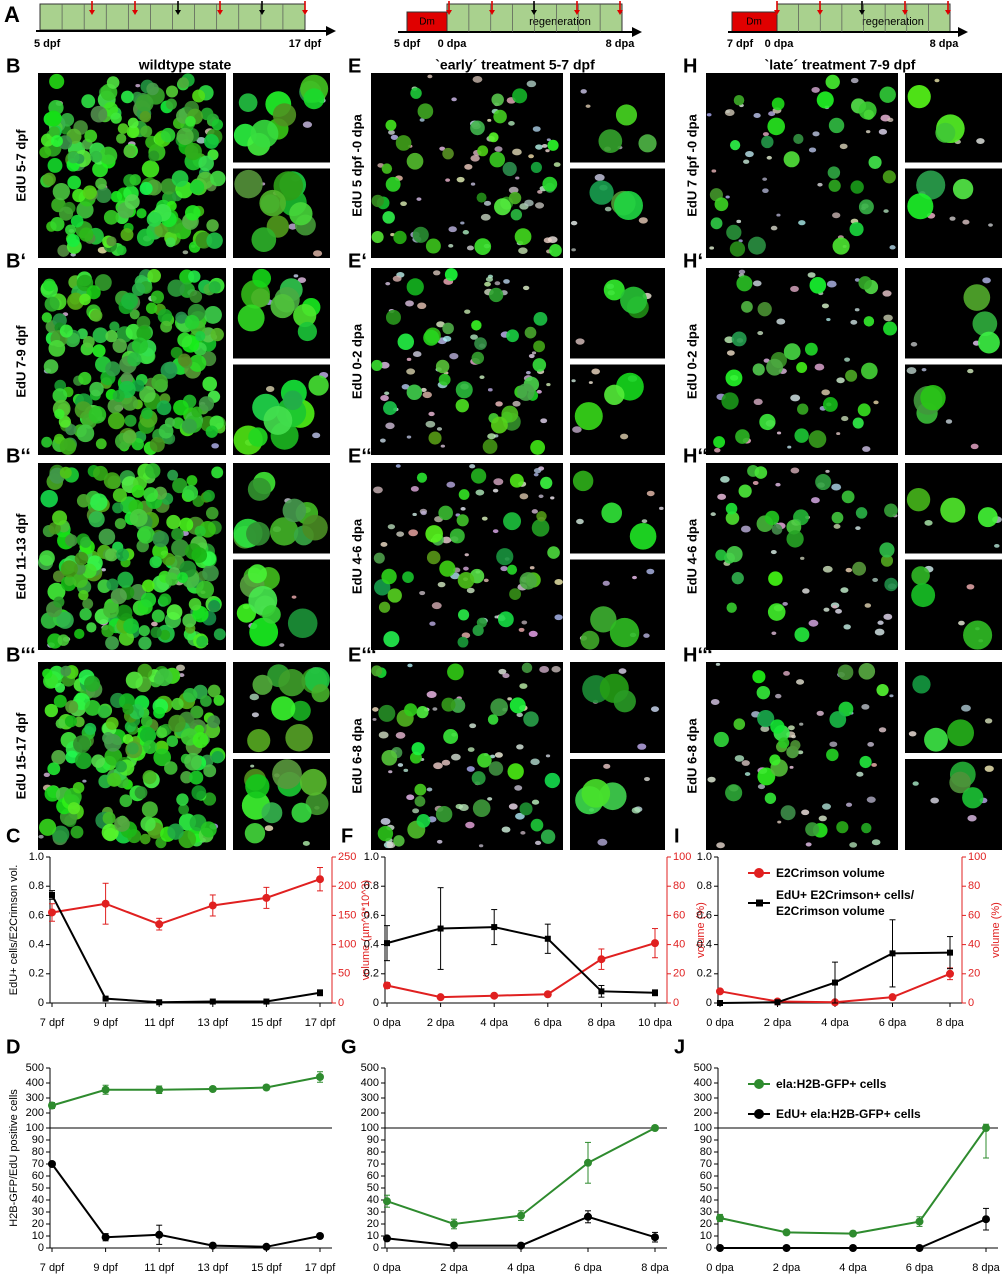  Describe the element at coordinates (366, 930) in the screenshot. I see `y2-axis-label: volume (µm^3*10^3)` at that location.